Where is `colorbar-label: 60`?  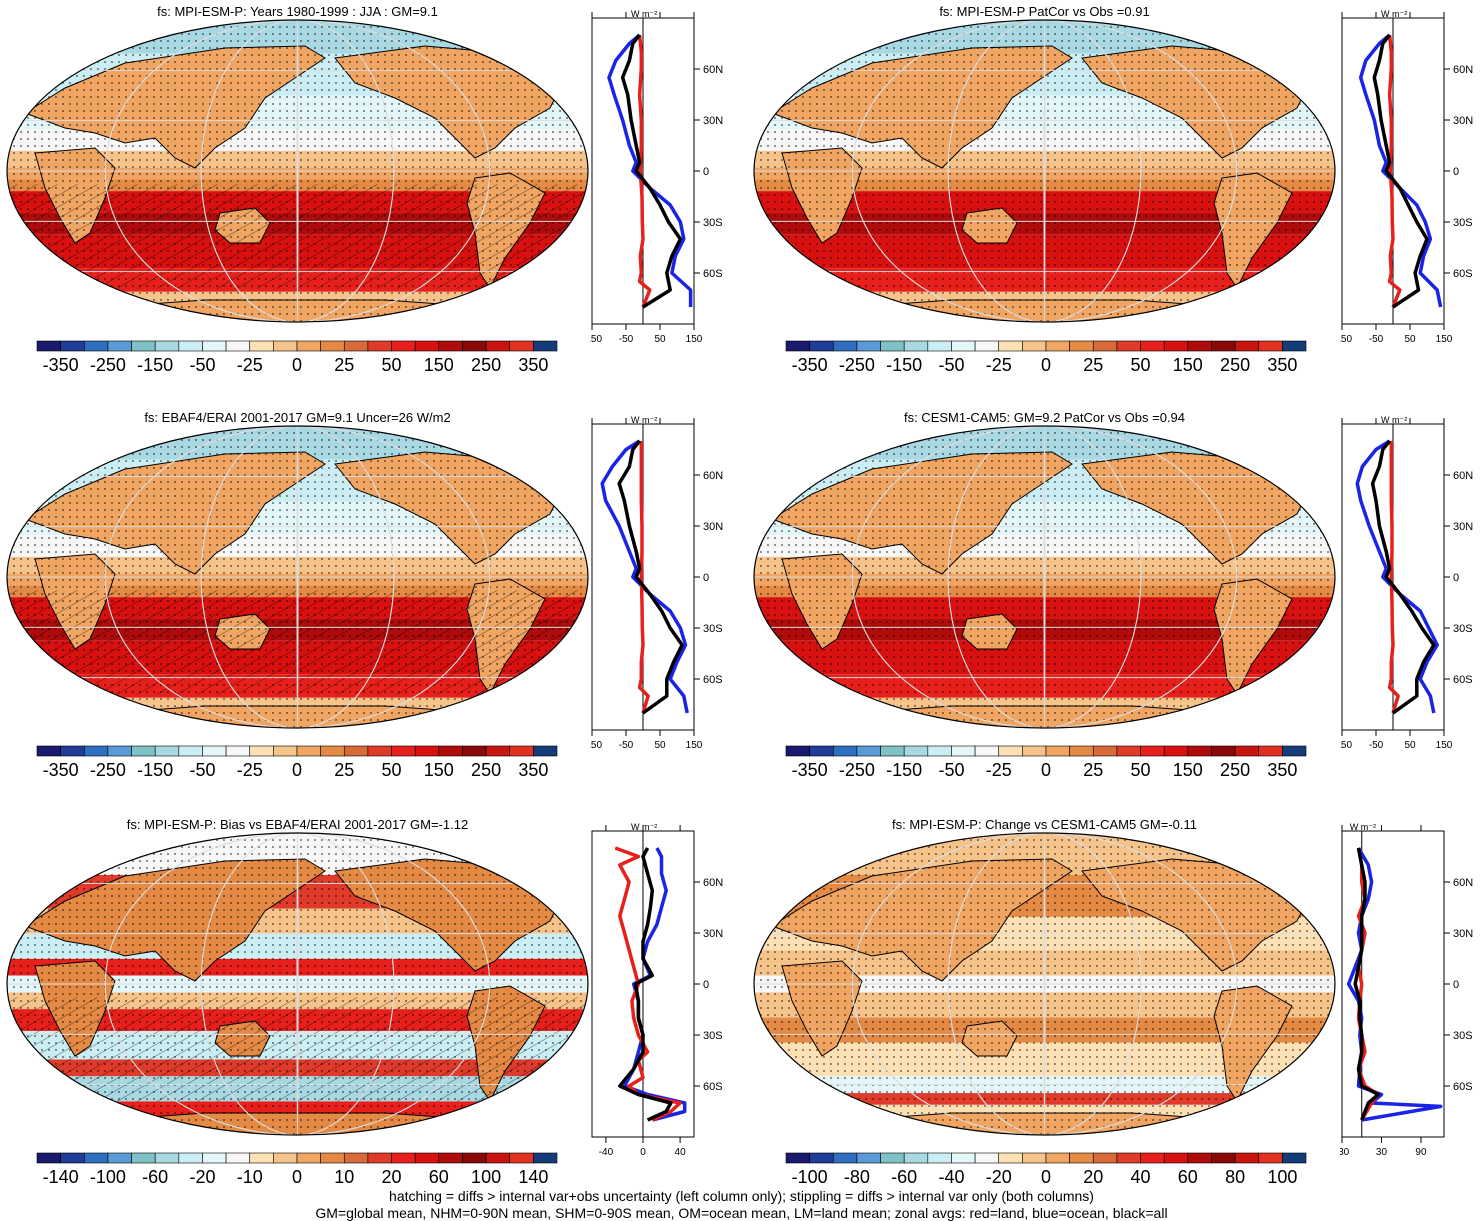
colorbar-label: 60 is located at coordinates (438, 1177).